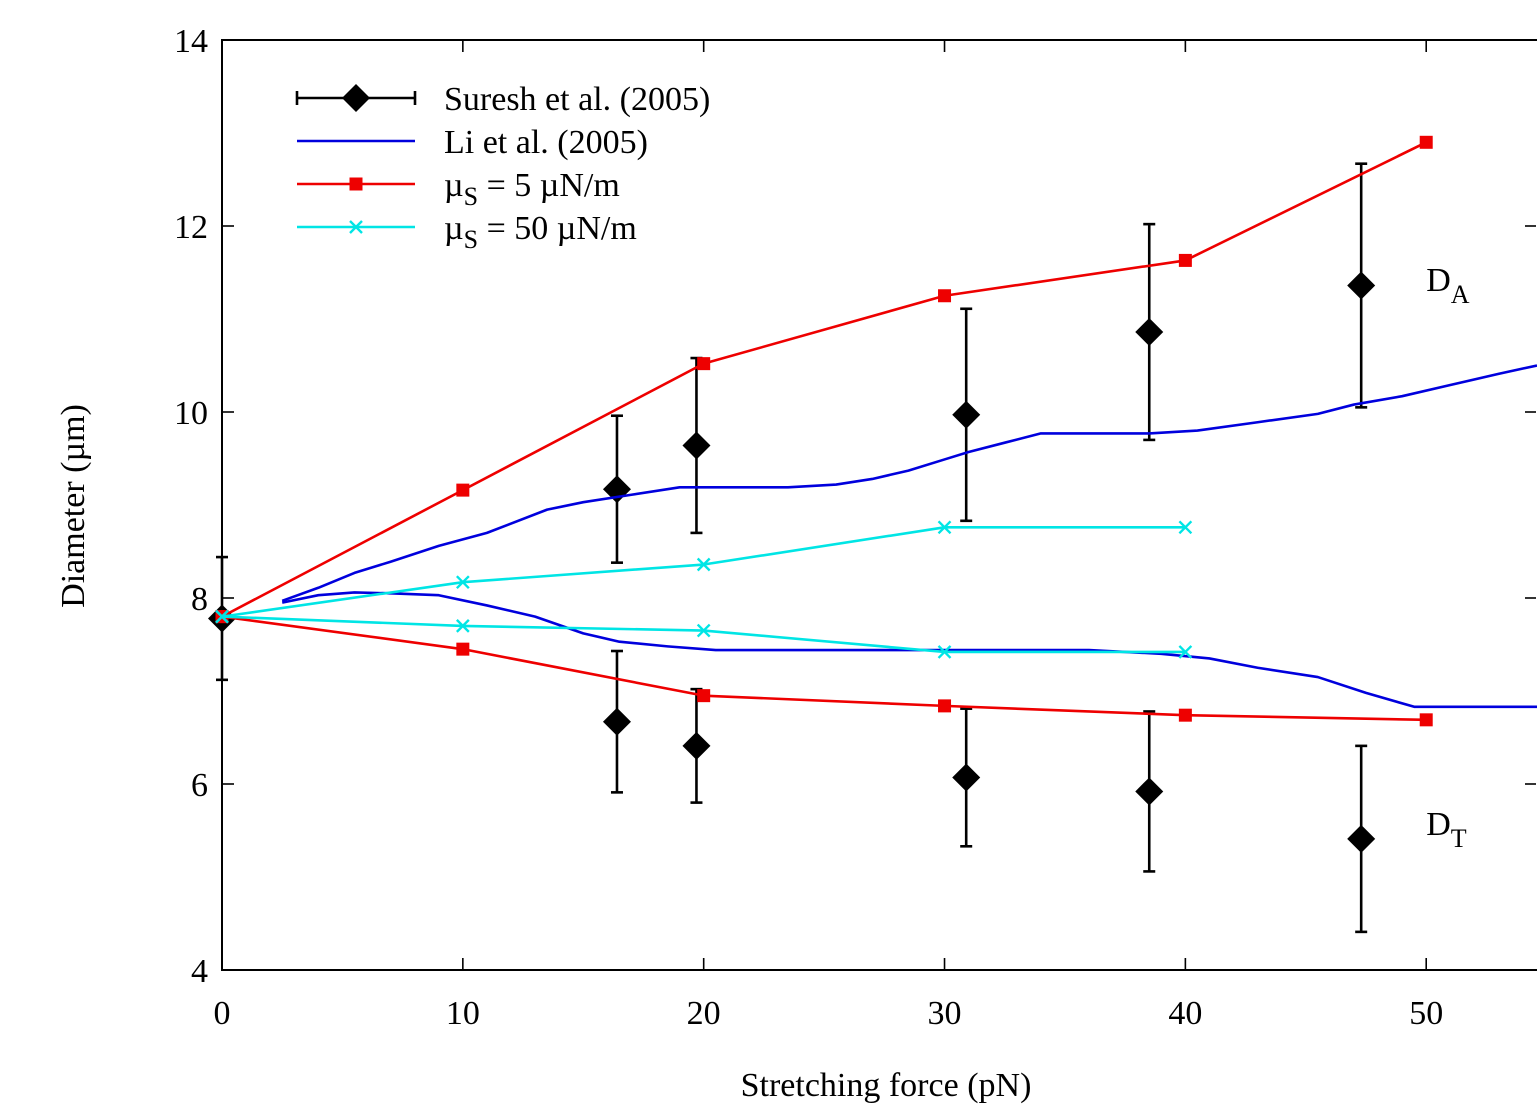 This screenshot has height=1106, width=1537. I want to click on y-tick-label: 4, so click(199, 971).